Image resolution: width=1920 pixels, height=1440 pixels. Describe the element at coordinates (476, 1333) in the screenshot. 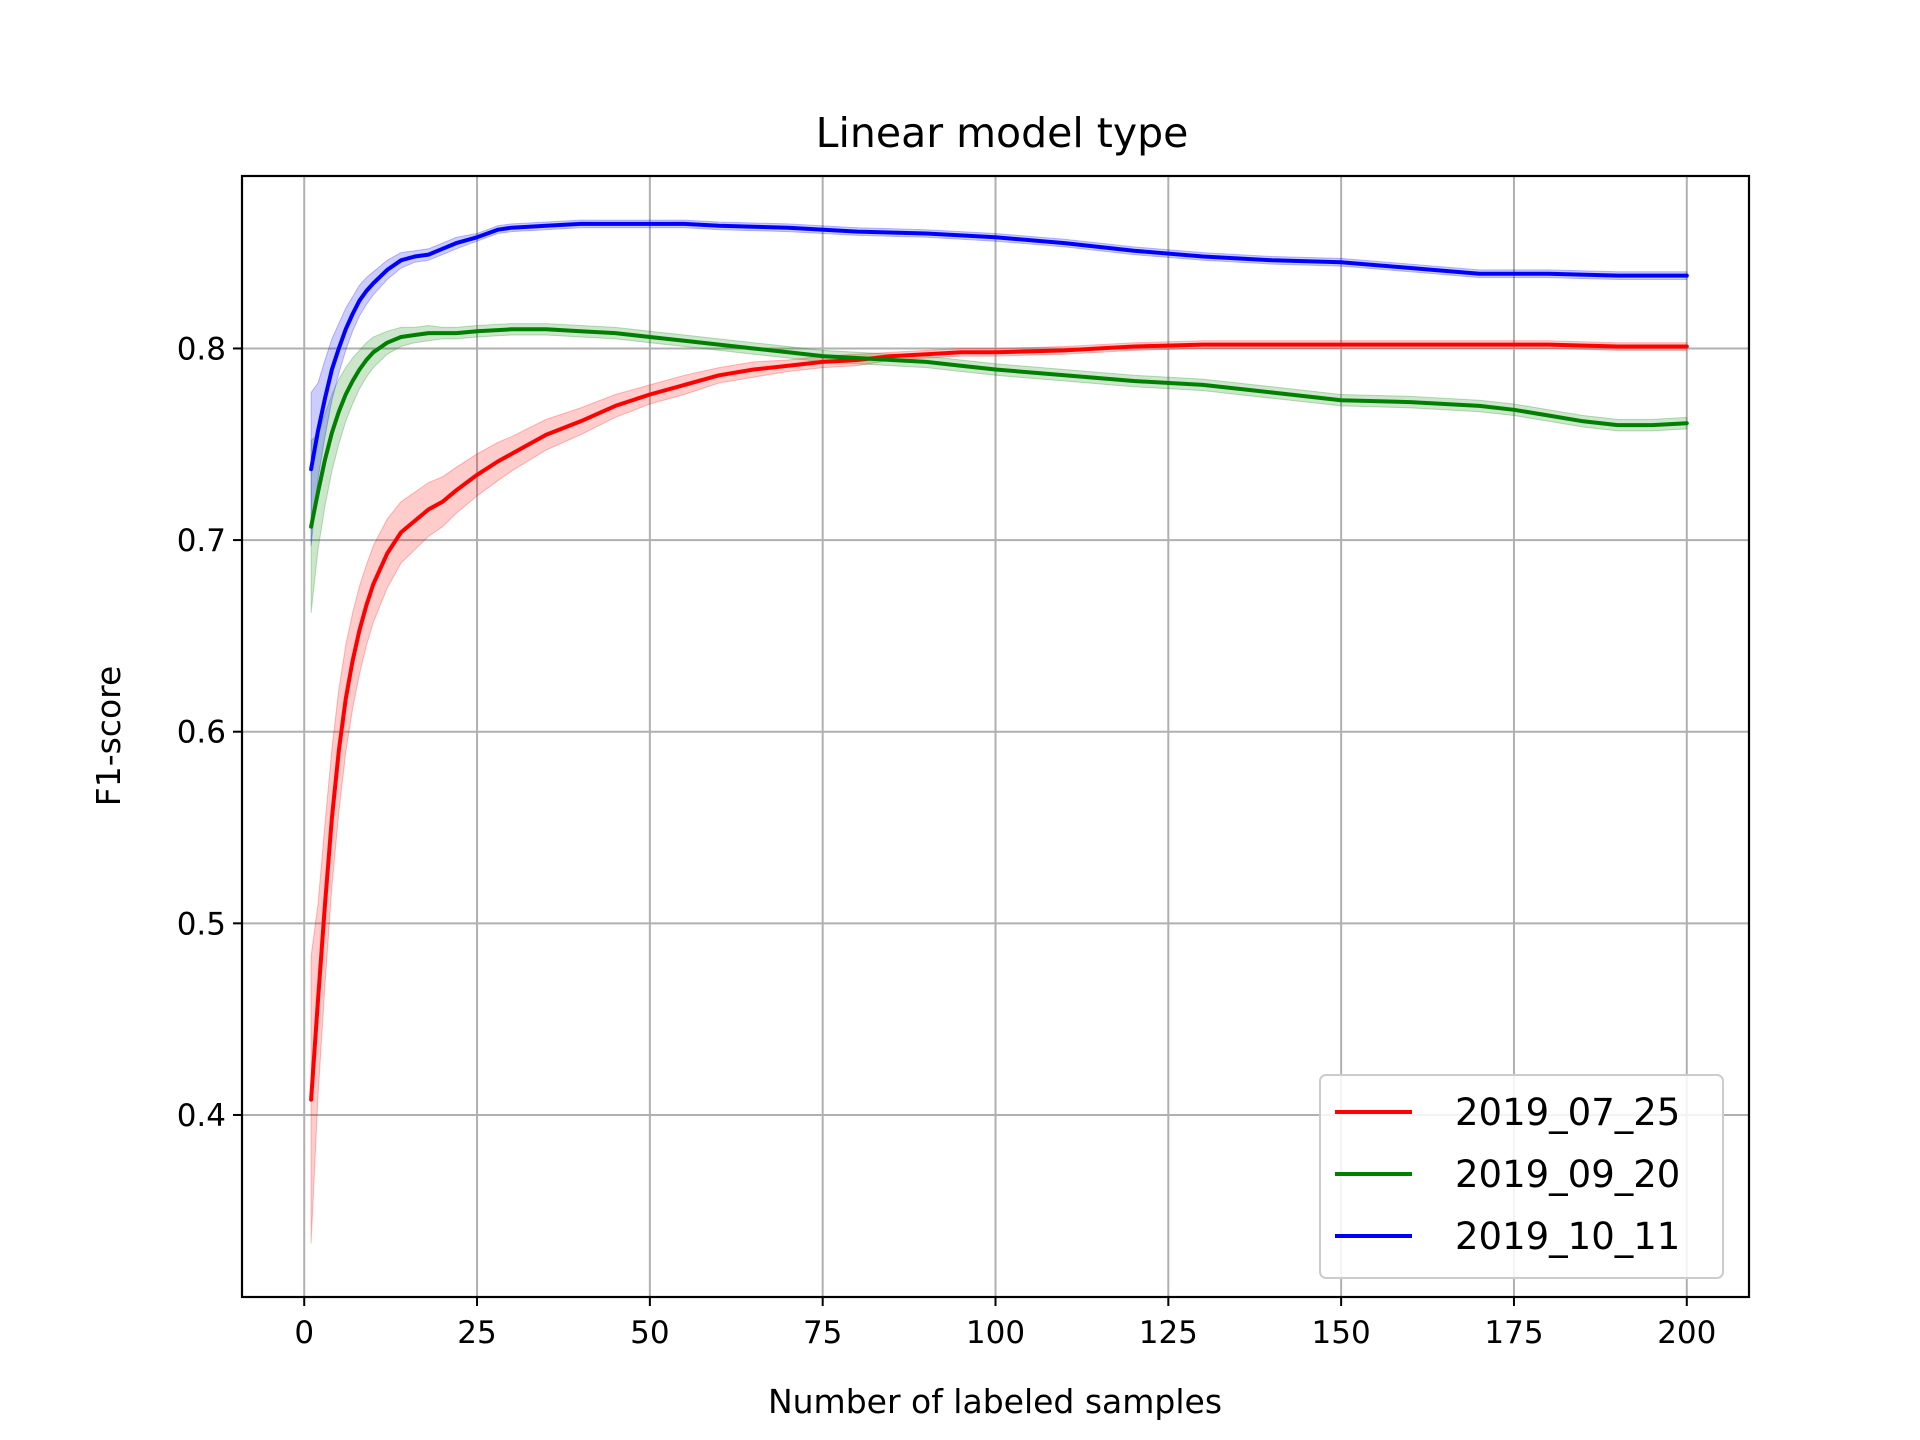

I see `x-tick-label: 25` at that location.